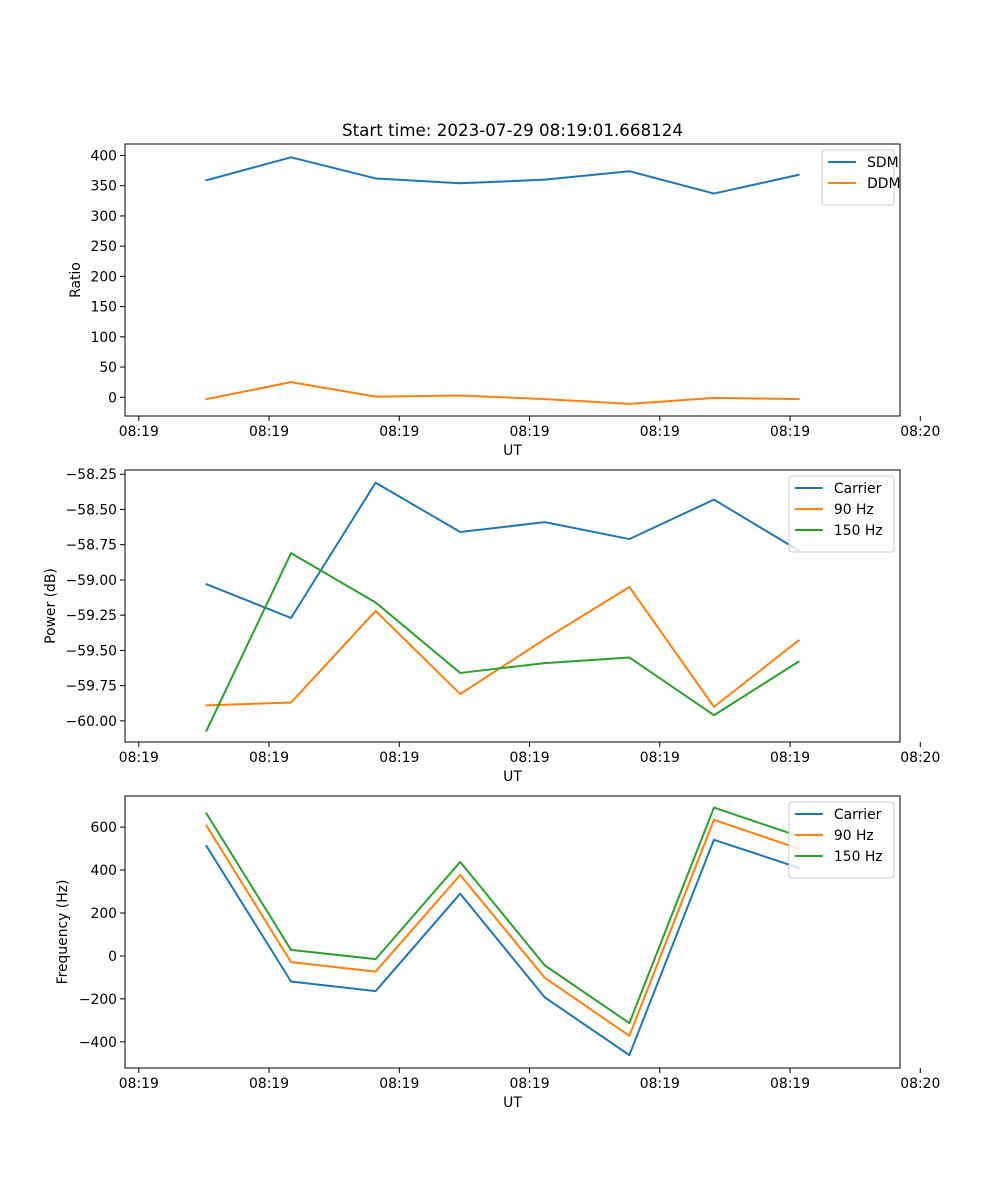 The height and width of the screenshot is (1200, 1000). What do you see at coordinates (98, 1000) in the screenshot?
I see `frequency-y-tick-label: −200` at bounding box center [98, 1000].